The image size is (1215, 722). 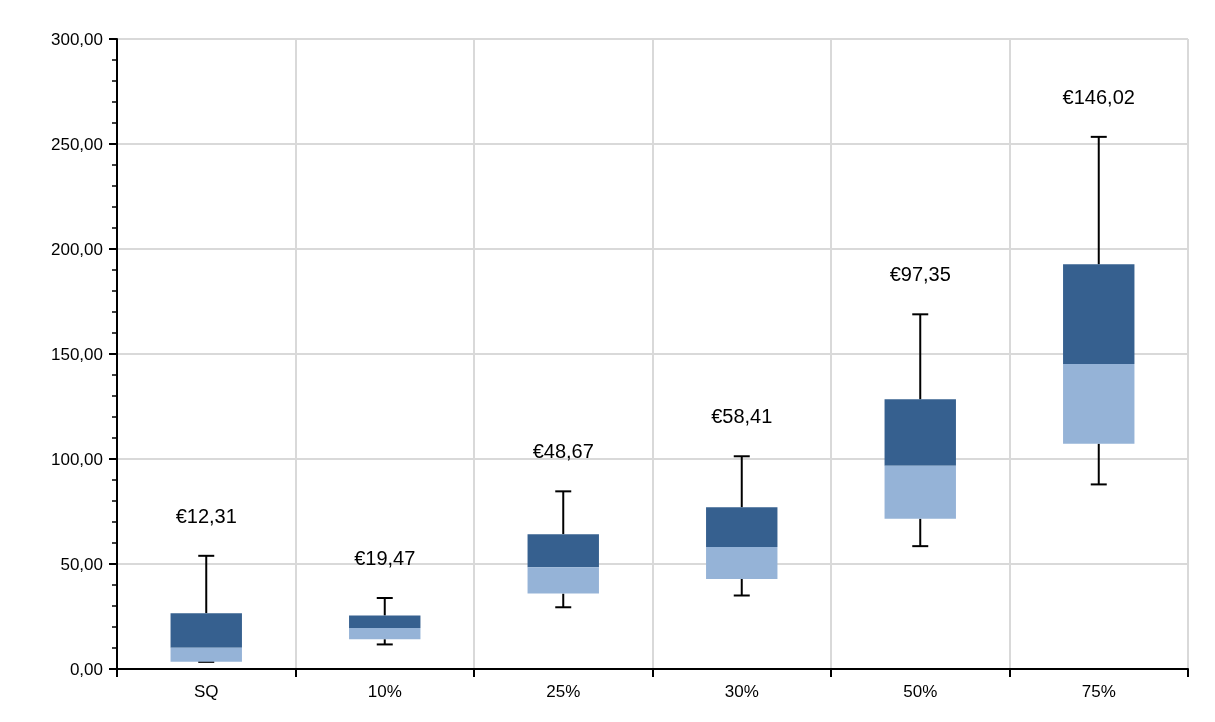 What do you see at coordinates (384, 691) in the screenshot?
I see `x-tick-label: 10%` at bounding box center [384, 691].